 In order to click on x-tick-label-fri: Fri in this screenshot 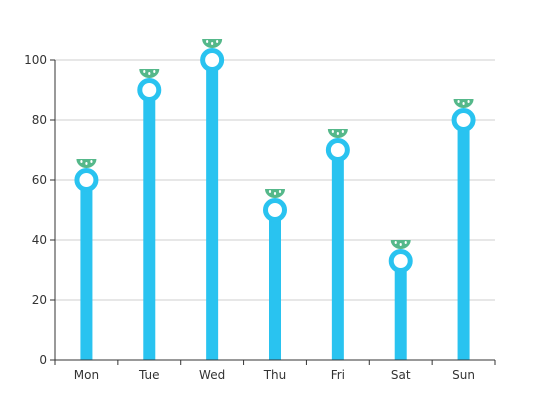, I will do `click(338, 375)`.